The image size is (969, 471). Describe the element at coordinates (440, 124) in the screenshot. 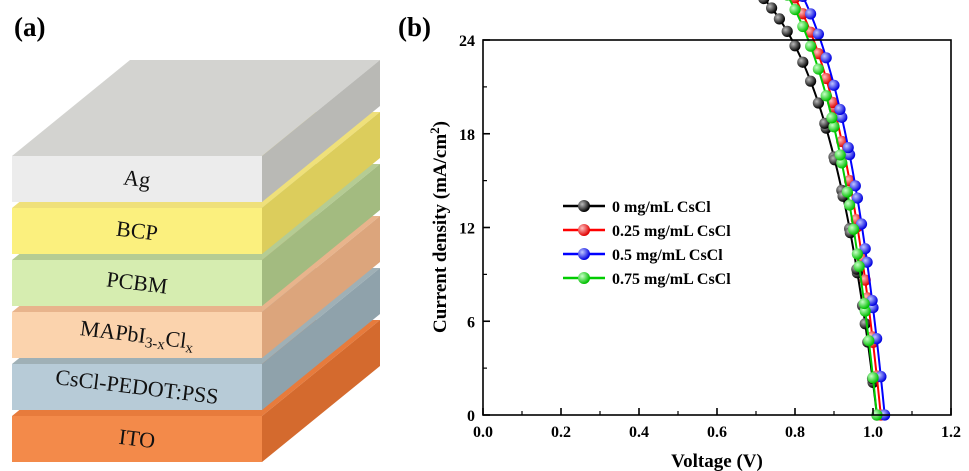

I see `y-axis-title-end: )` at that location.